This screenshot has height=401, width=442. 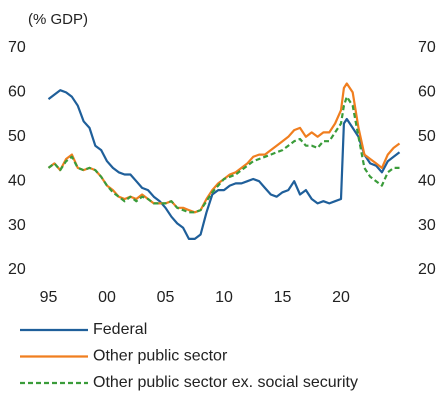 I want to click on x-tick-label: 05, so click(x=166, y=297).